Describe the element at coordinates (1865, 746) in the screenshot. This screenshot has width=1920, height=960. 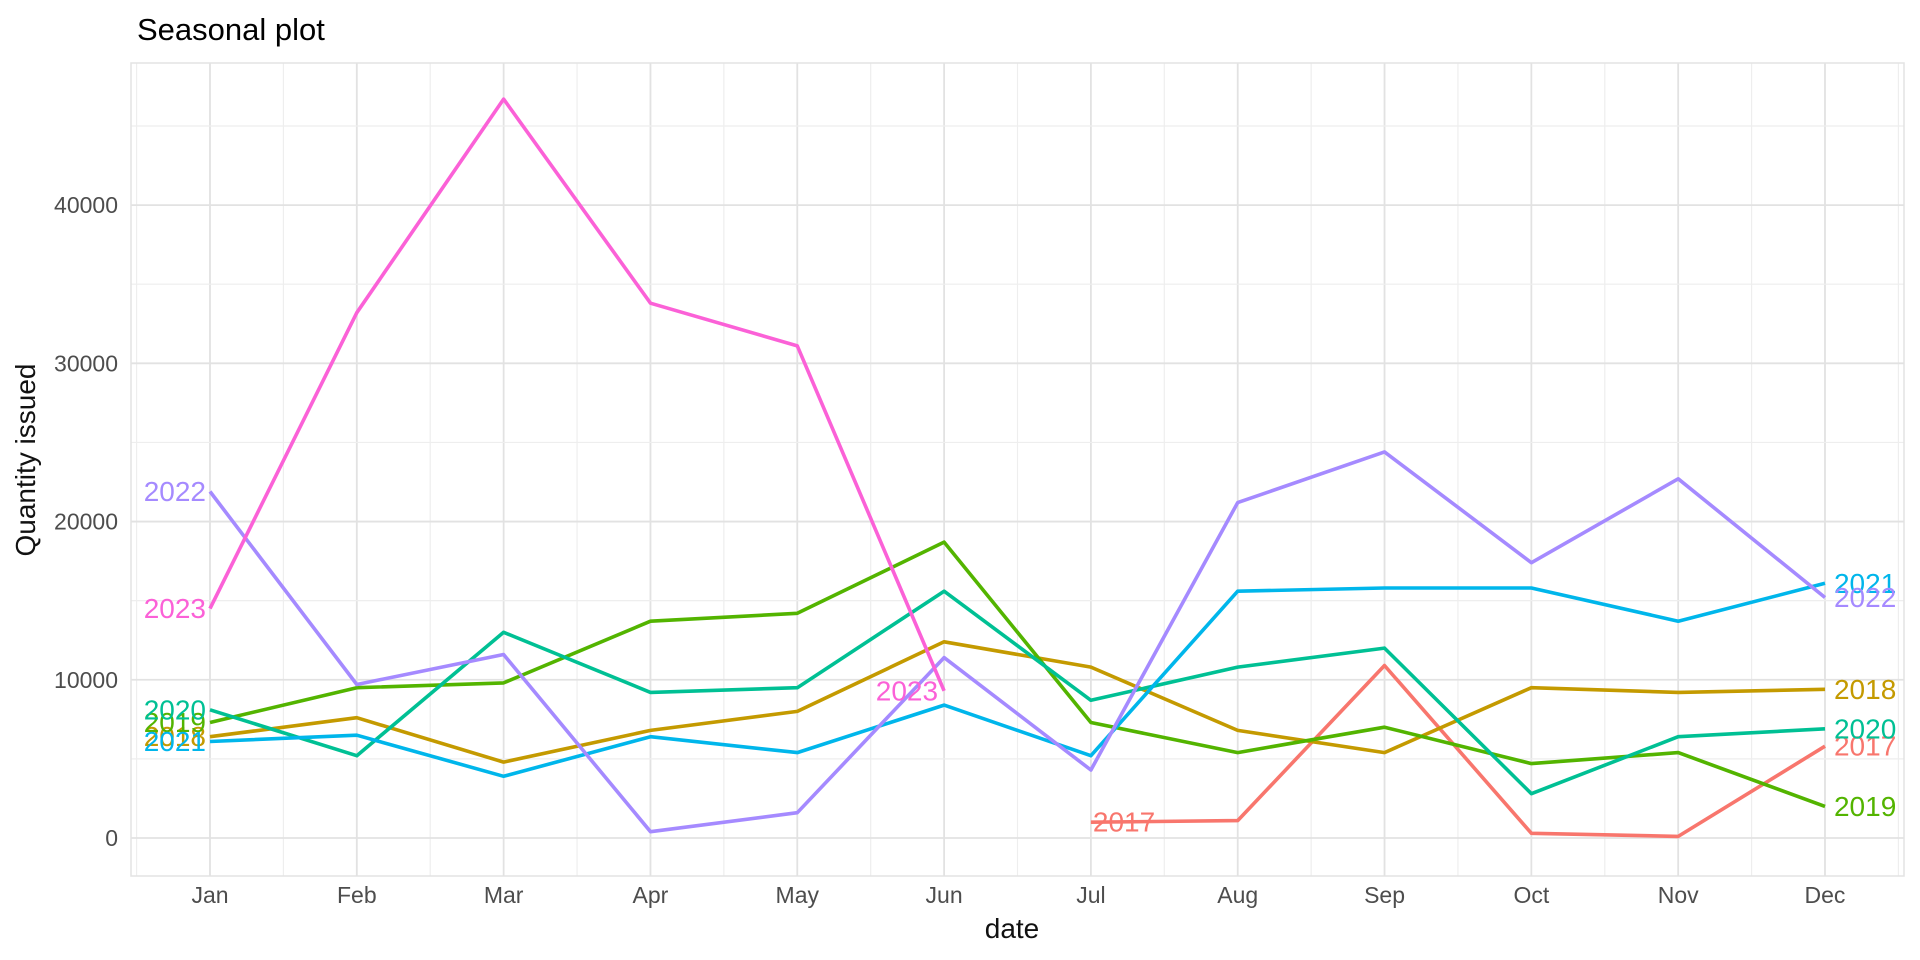
I see `series-label-2017-end: 2017` at that location.